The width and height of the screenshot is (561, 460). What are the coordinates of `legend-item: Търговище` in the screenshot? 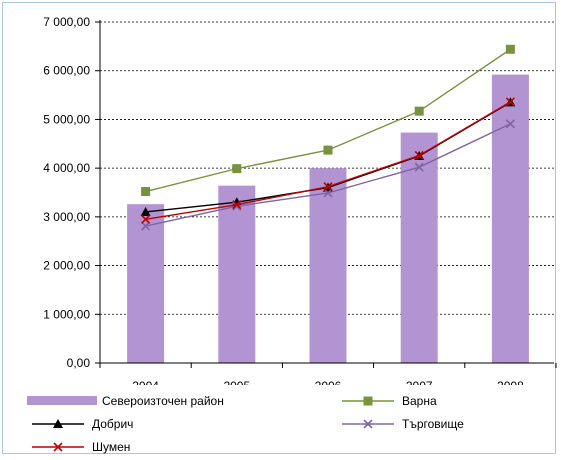 It's located at (403, 424).